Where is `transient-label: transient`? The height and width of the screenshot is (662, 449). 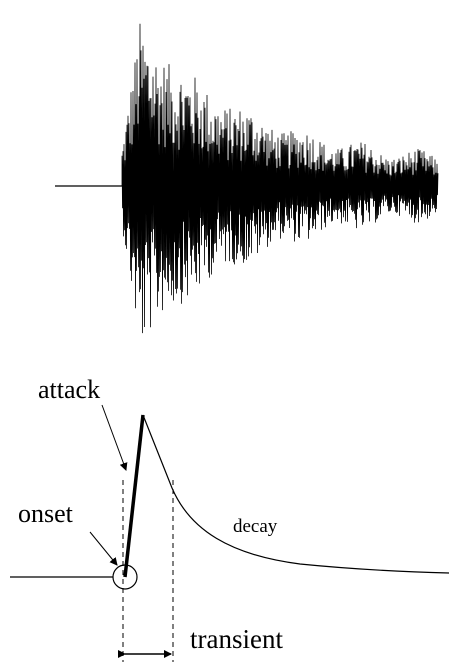 transient-label: transient is located at coordinates (236, 639).